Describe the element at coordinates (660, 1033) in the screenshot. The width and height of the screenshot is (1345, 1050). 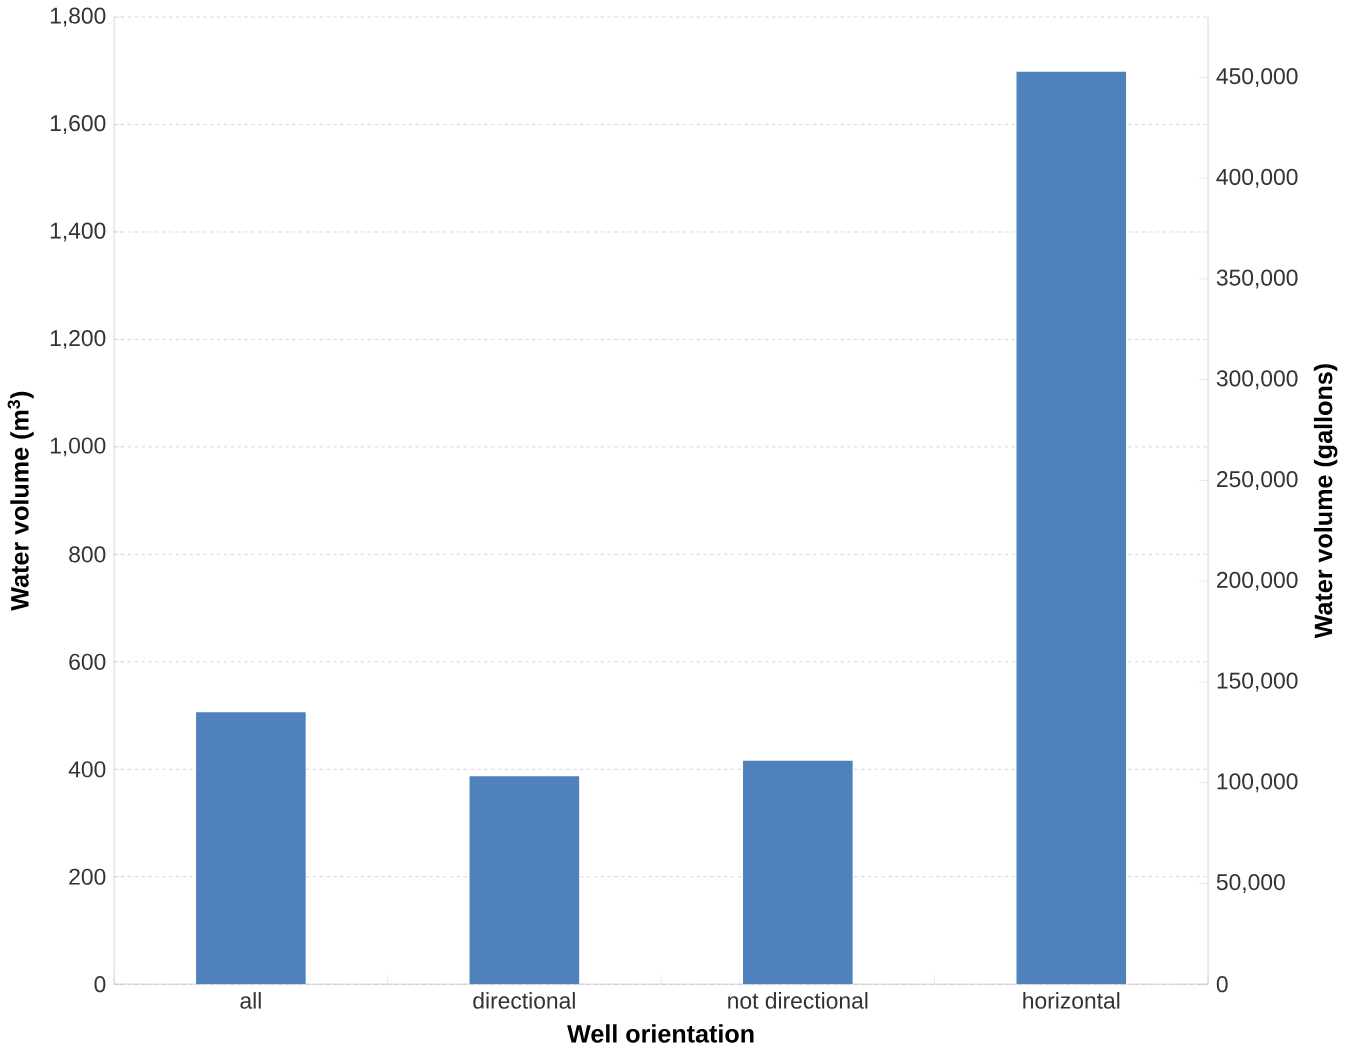
I see `x-axis-title: Well orientation` at that location.